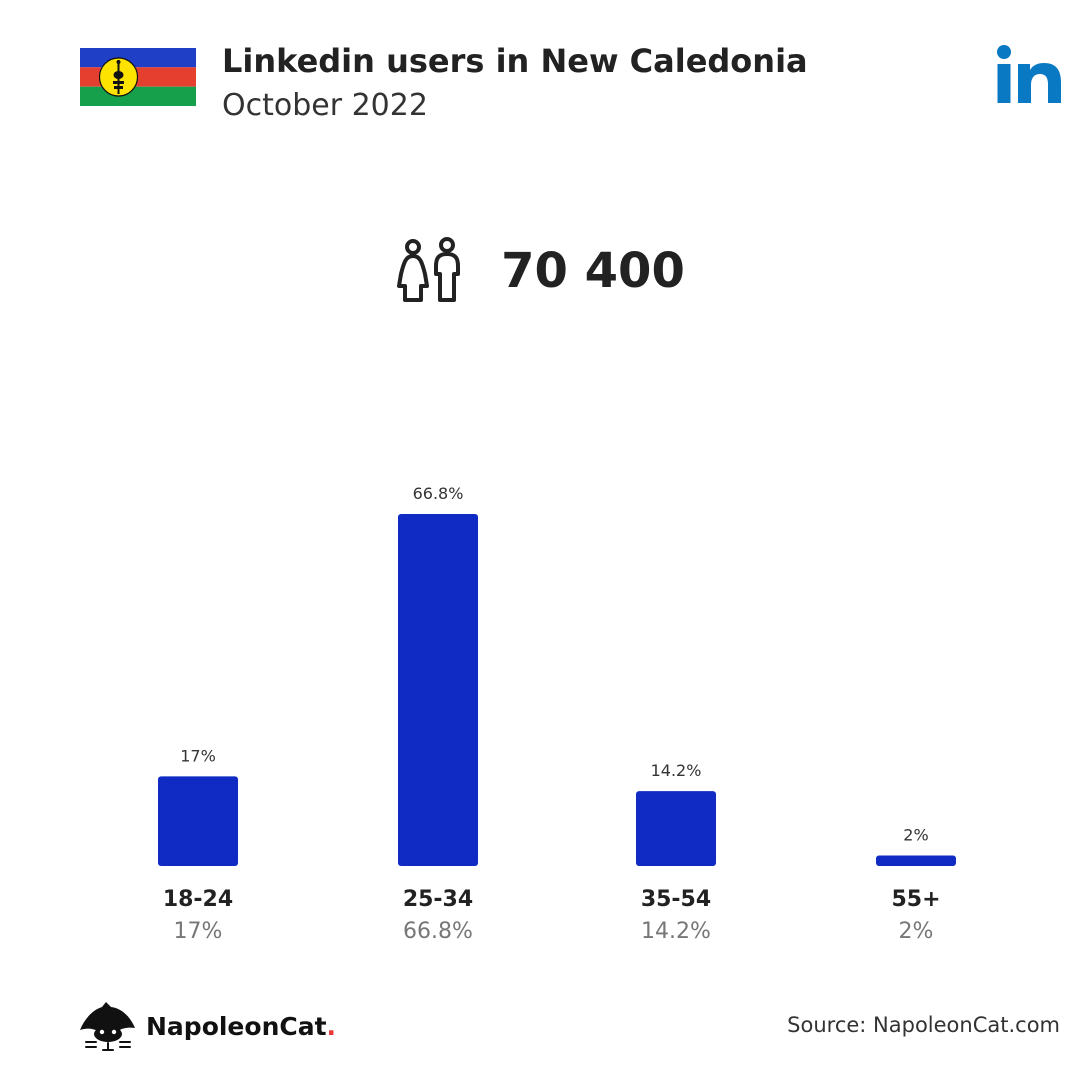 This screenshot has width=1080, height=1080. What do you see at coordinates (325, 105) in the screenshot?
I see `chart-subtitle: October 2022` at bounding box center [325, 105].